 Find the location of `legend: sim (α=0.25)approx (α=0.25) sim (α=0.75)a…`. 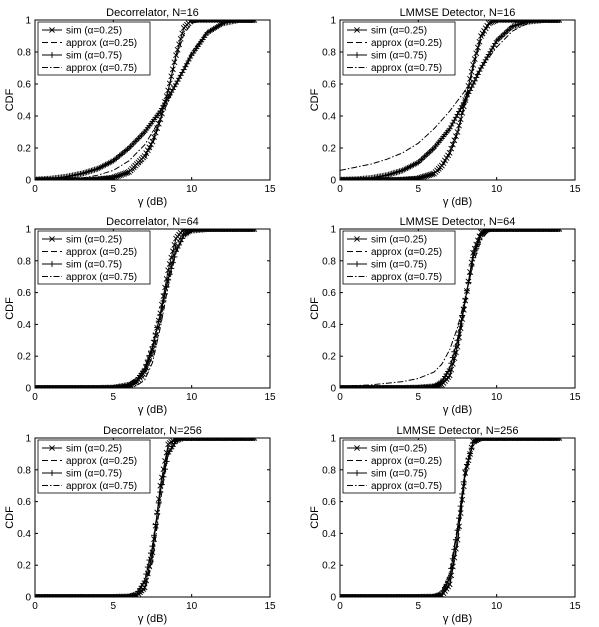

legend: sim (α=0.25)approx (α=0.25) sim (α=0.75)a… is located at coordinates (399, 466).